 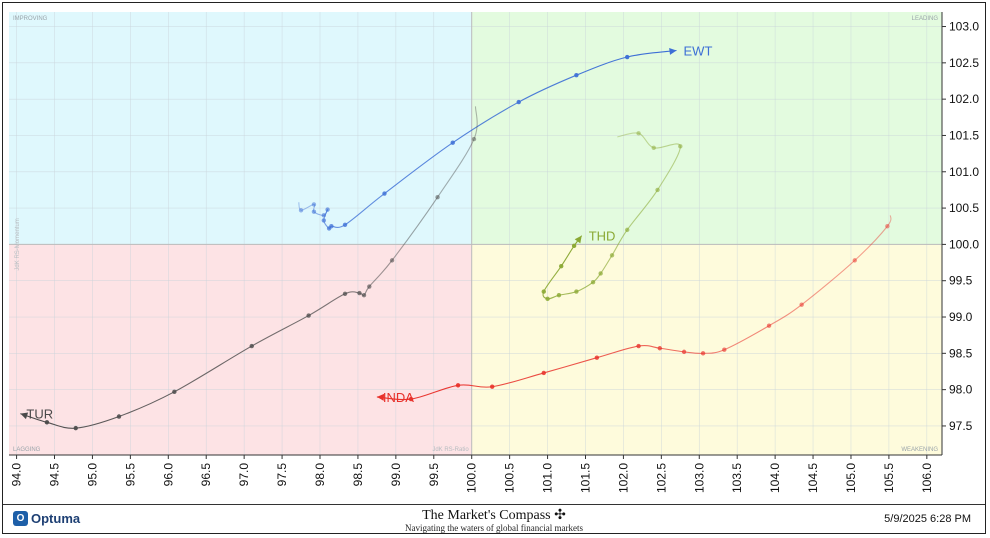 What do you see at coordinates (964, 63) in the screenshot?
I see `y-tick-label: 102.5` at bounding box center [964, 63].